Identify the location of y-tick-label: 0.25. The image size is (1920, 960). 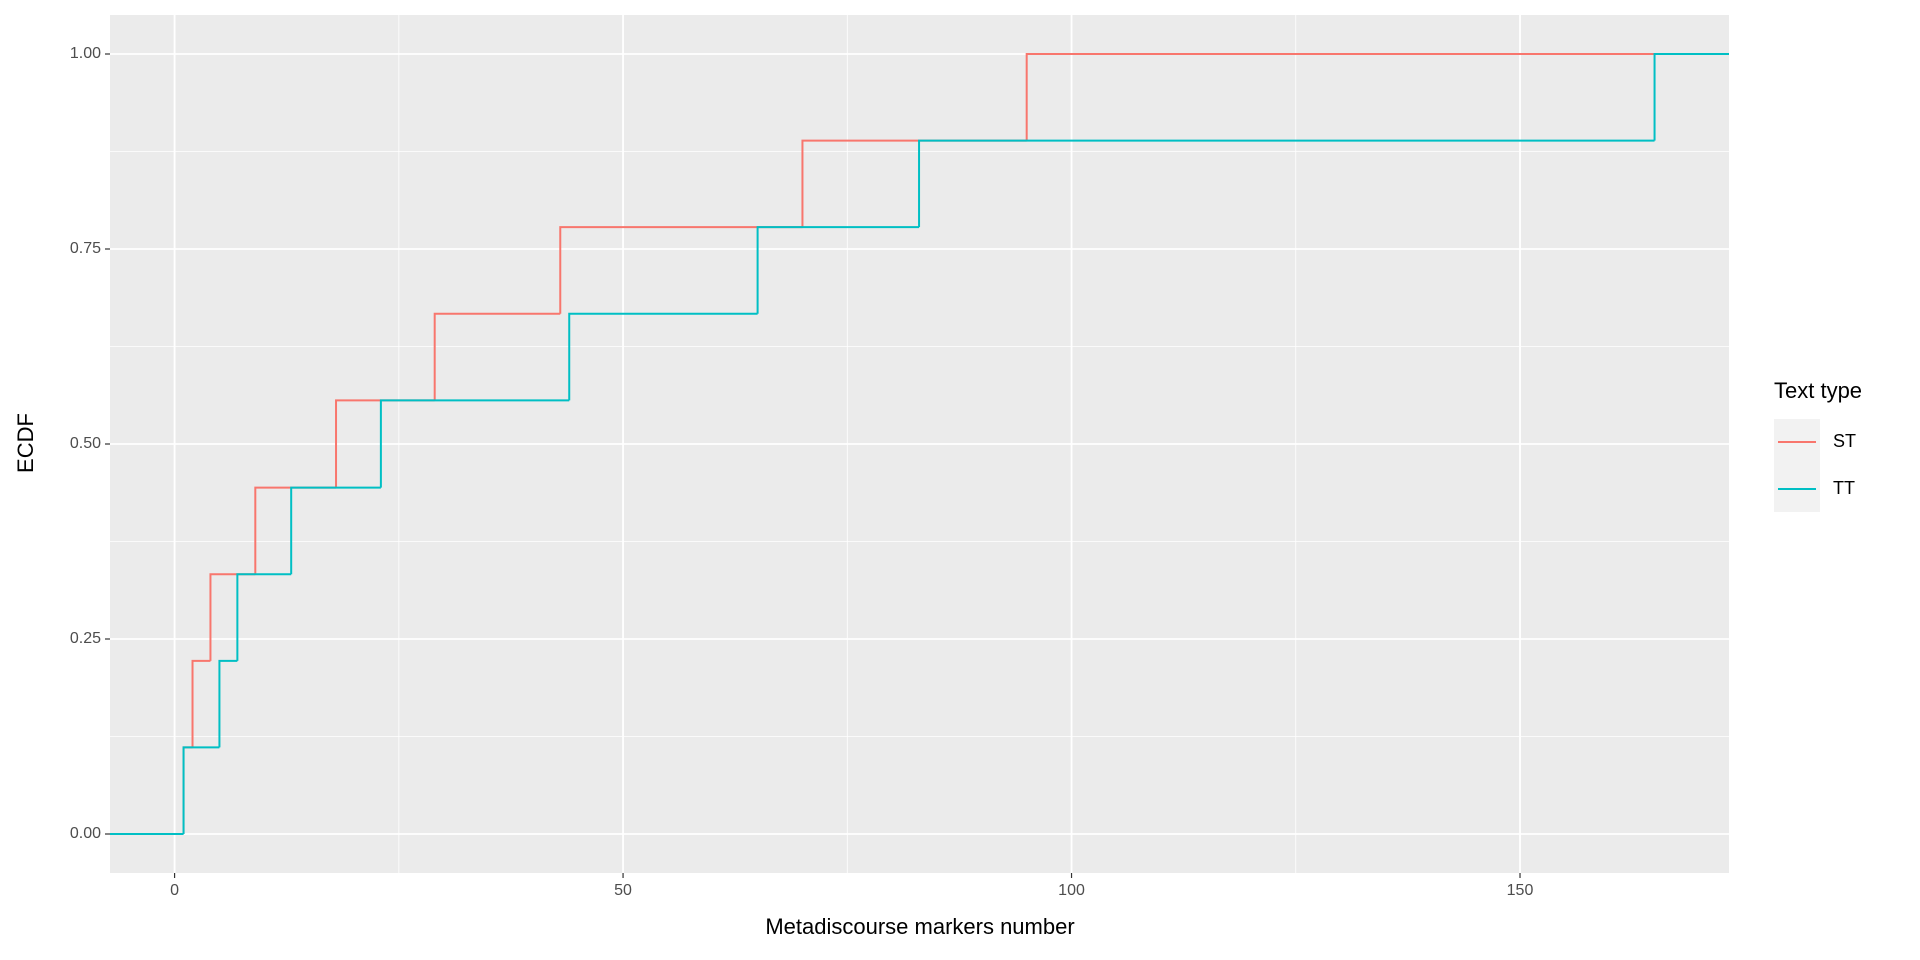
(85, 638).